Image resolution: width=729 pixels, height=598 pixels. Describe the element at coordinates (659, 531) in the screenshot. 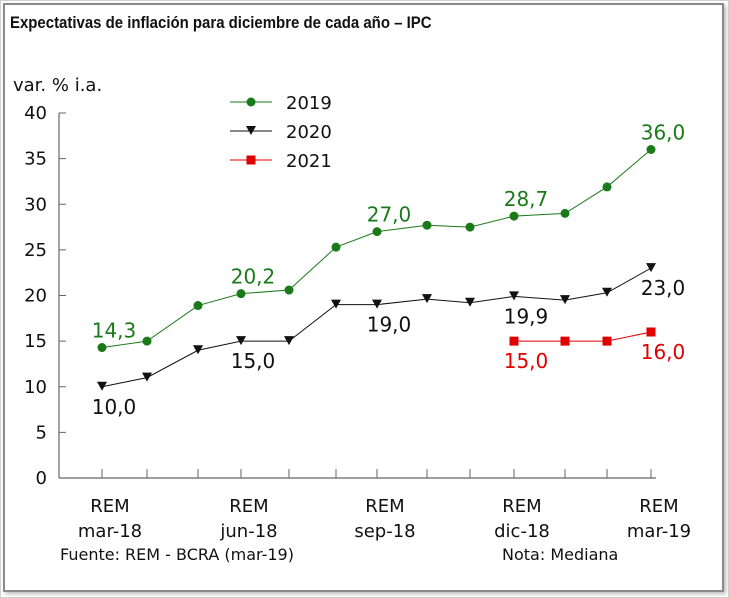

I see `x-tick-label: mar-19` at that location.